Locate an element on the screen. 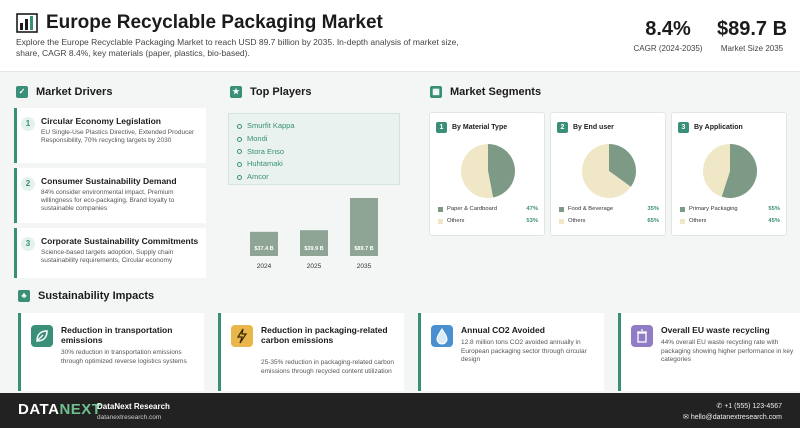 This screenshot has width=800, height=428. bar-value-label: $39.9 B is located at coordinates (313, 249).